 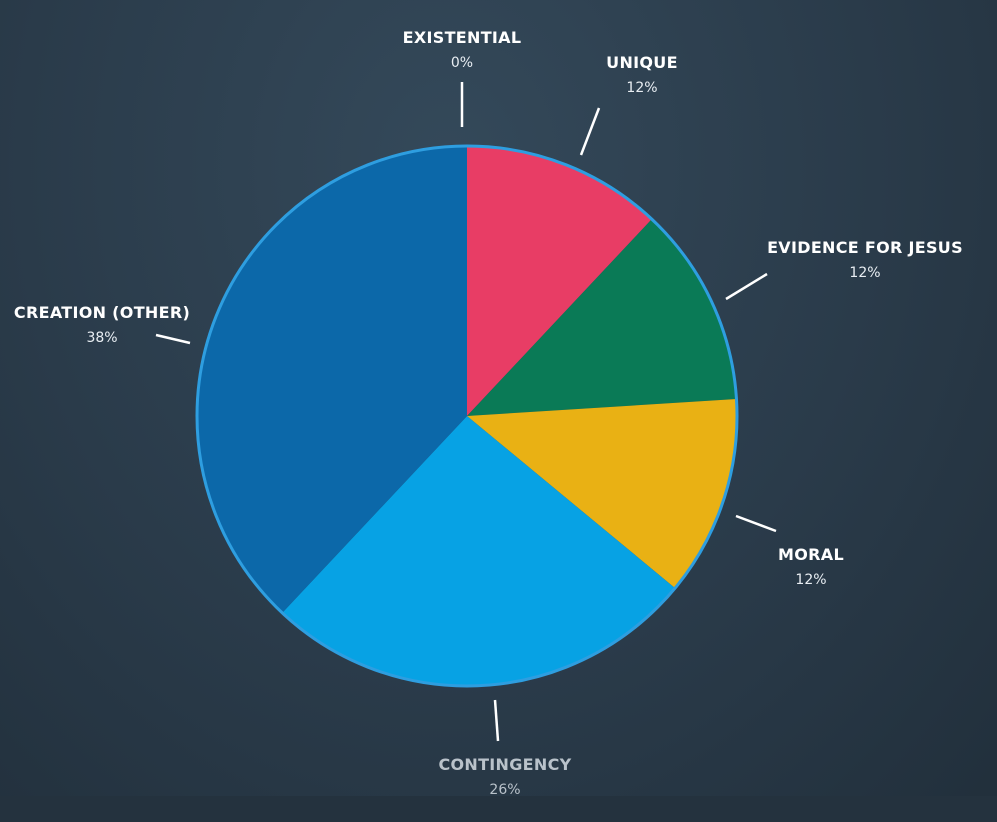 I want to click on slice-label: MORAL 12%, so click(x=811, y=566).